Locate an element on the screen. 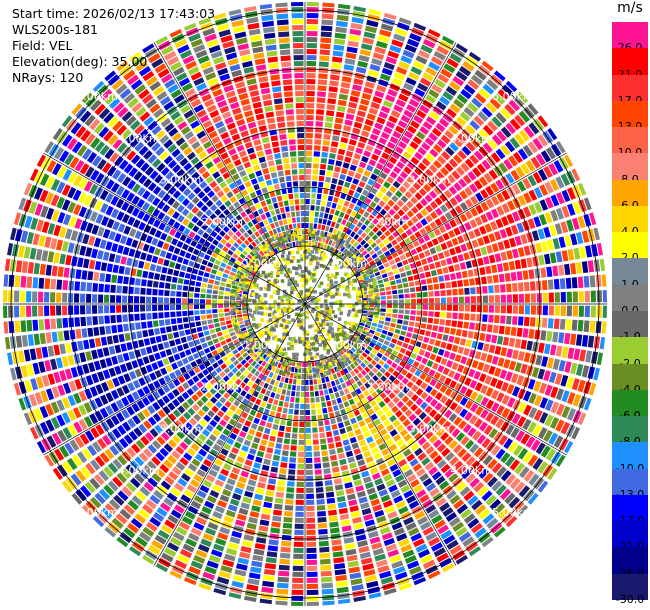 This screenshot has width=650, height=610. station-name-text: WLS200s-181 is located at coordinates (55, 29).